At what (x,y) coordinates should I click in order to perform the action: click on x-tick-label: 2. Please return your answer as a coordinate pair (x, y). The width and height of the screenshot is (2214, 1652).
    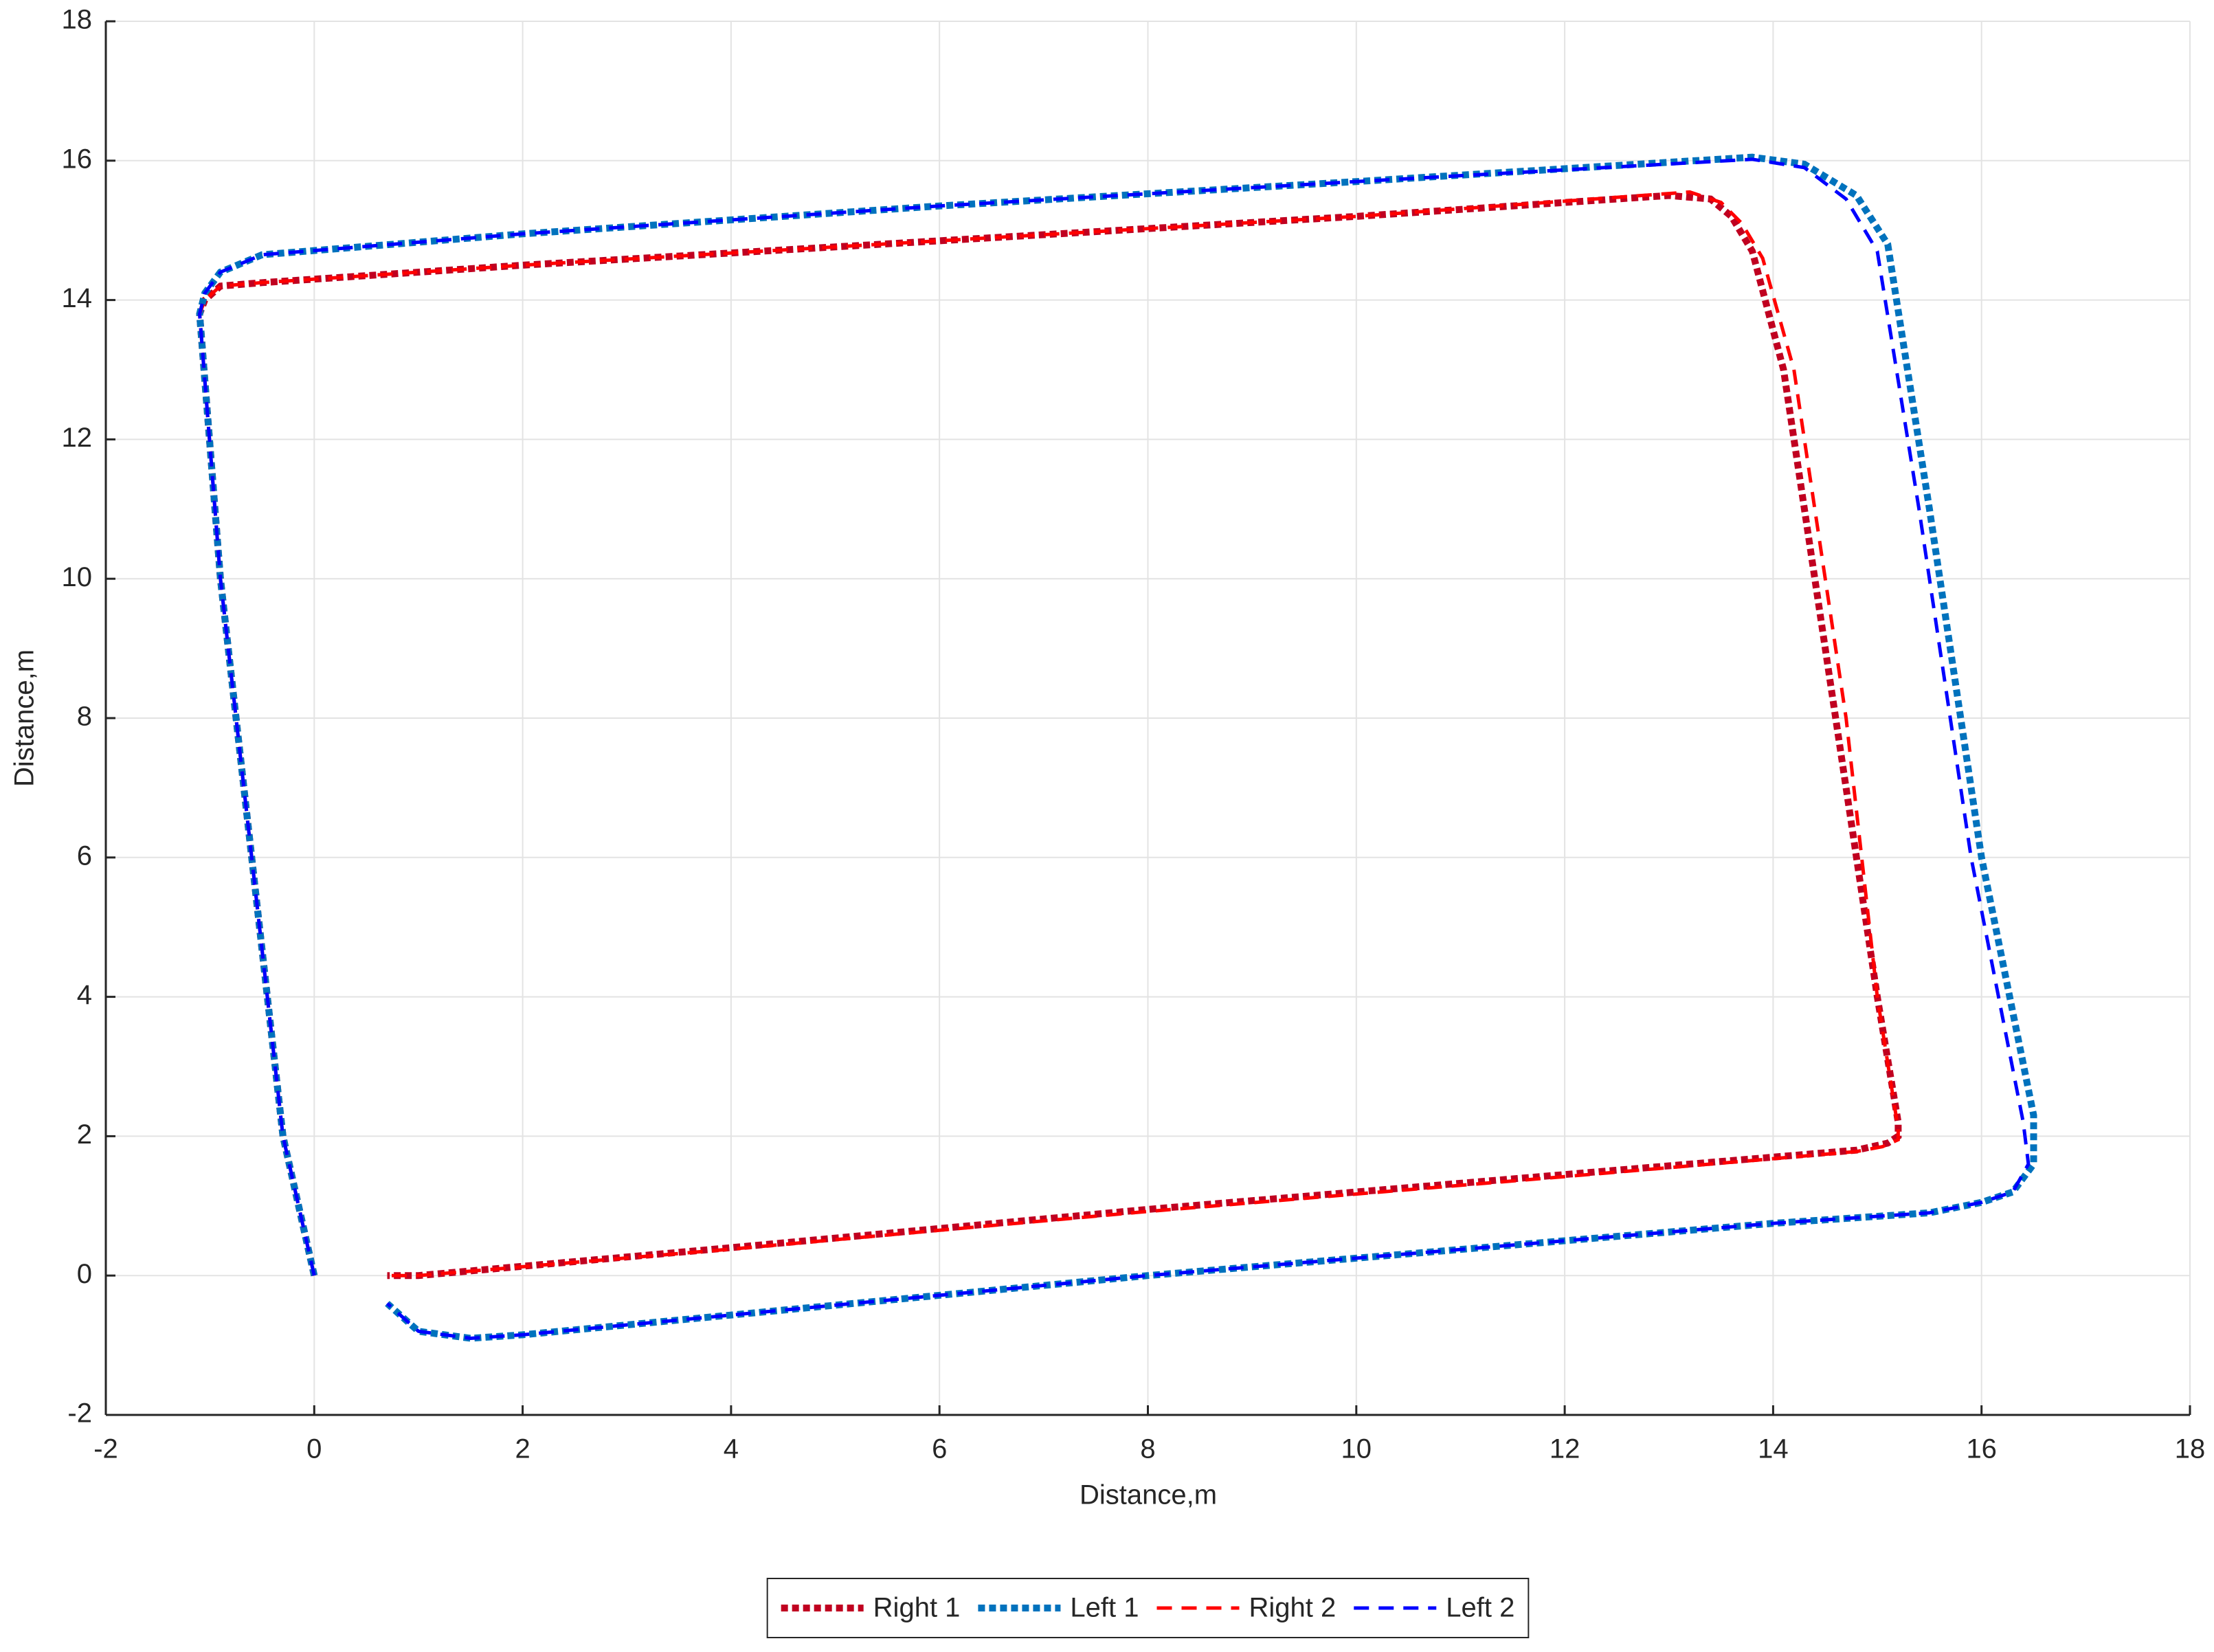
    Looking at the image, I should click on (522, 1449).